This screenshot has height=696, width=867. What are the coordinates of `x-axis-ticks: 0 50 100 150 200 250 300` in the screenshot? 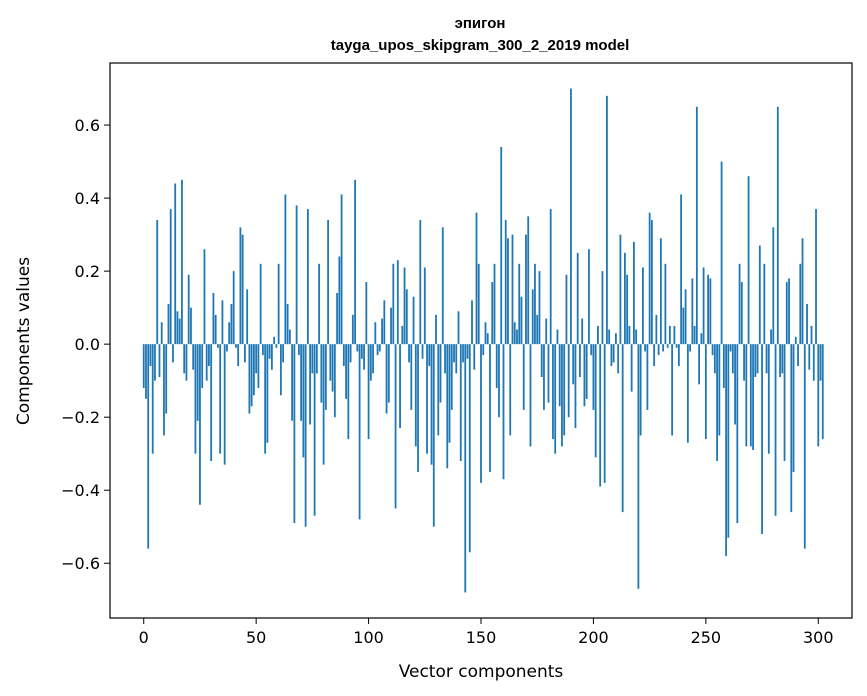 It's located at (486, 632).